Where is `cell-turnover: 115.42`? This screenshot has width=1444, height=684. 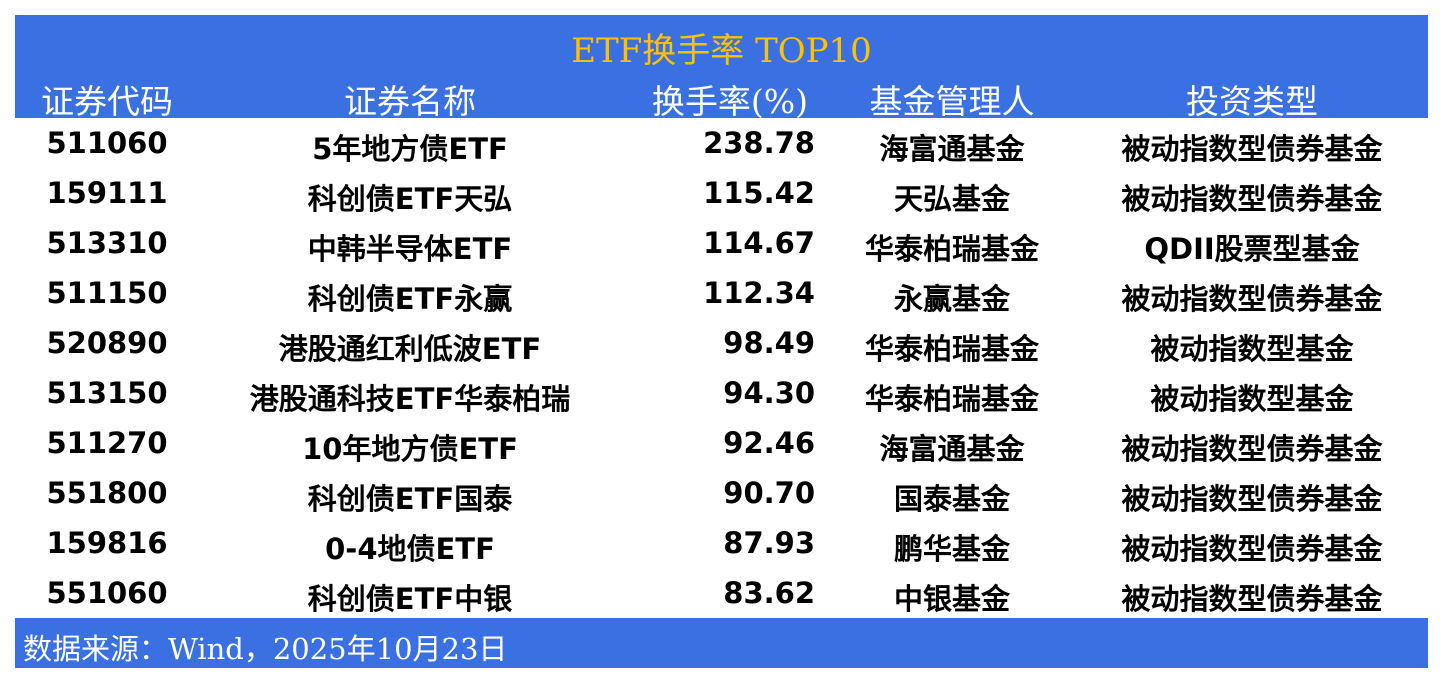 cell-turnover: 115.42 is located at coordinates (759, 193).